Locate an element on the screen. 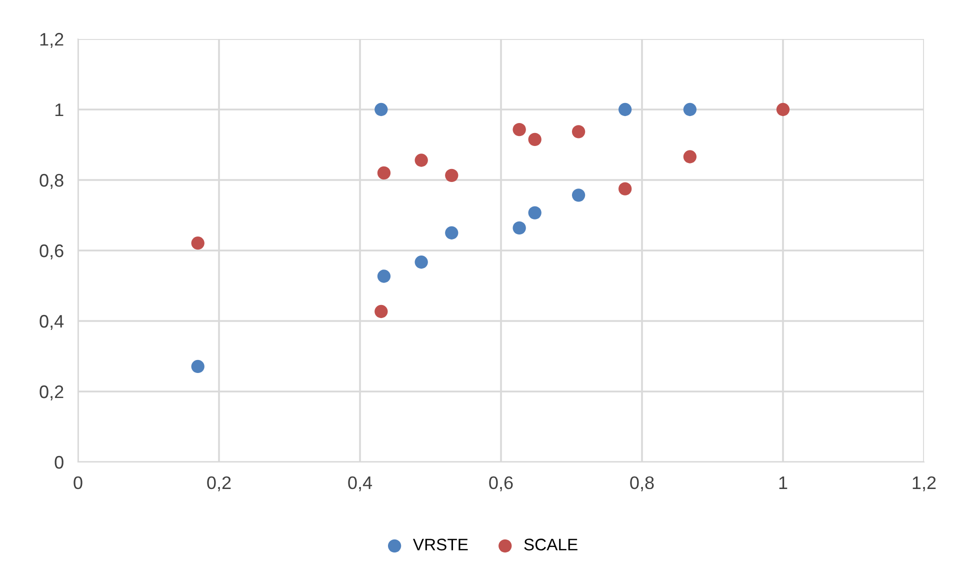  x-tick-label: 0,6 is located at coordinates (501, 484).